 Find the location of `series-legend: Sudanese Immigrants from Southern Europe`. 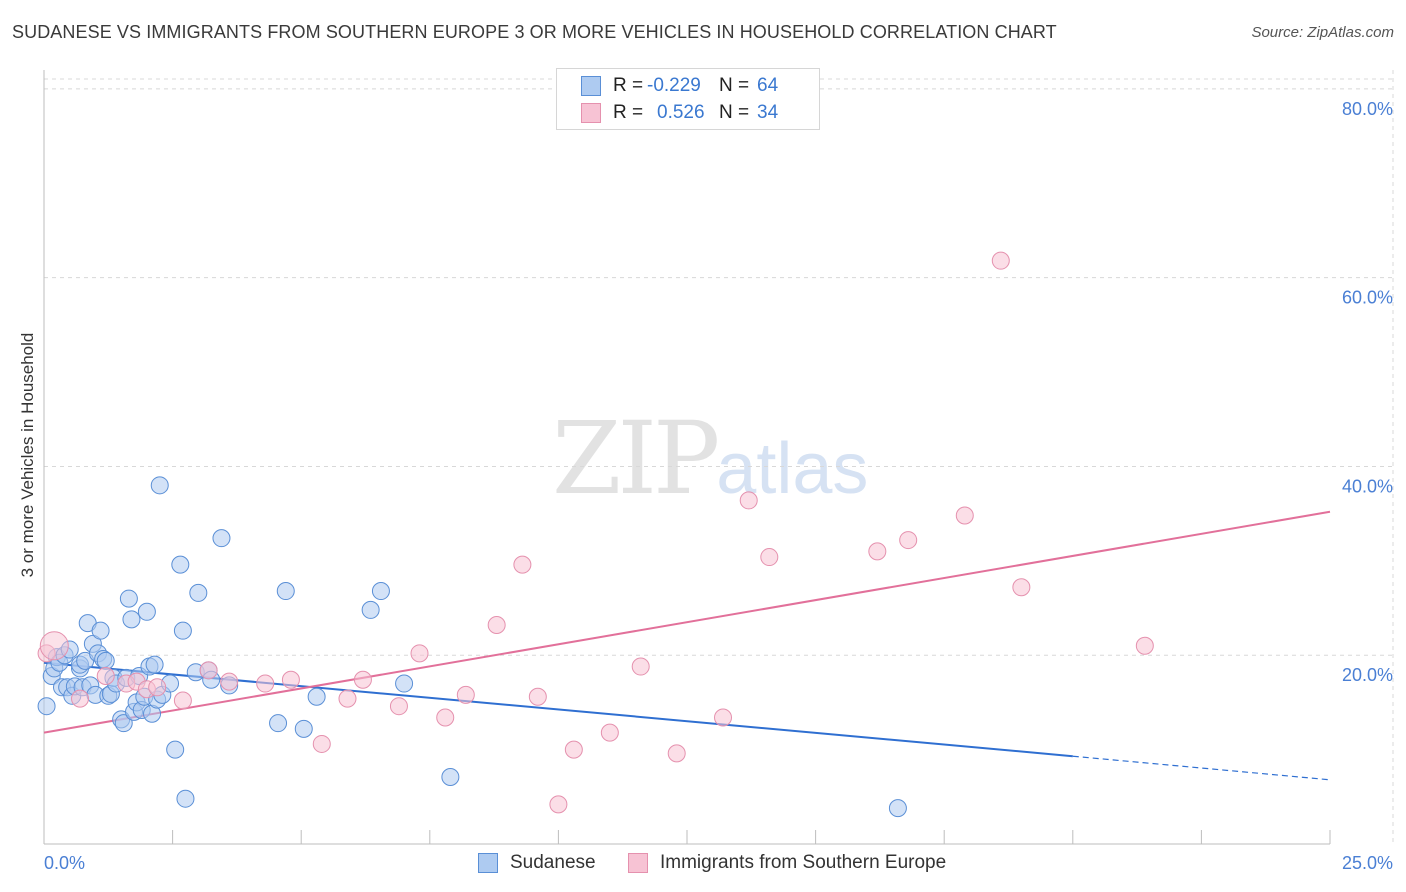

series-legend: Sudanese Immigrants from Southern Europe is located at coordinates (703, 865).